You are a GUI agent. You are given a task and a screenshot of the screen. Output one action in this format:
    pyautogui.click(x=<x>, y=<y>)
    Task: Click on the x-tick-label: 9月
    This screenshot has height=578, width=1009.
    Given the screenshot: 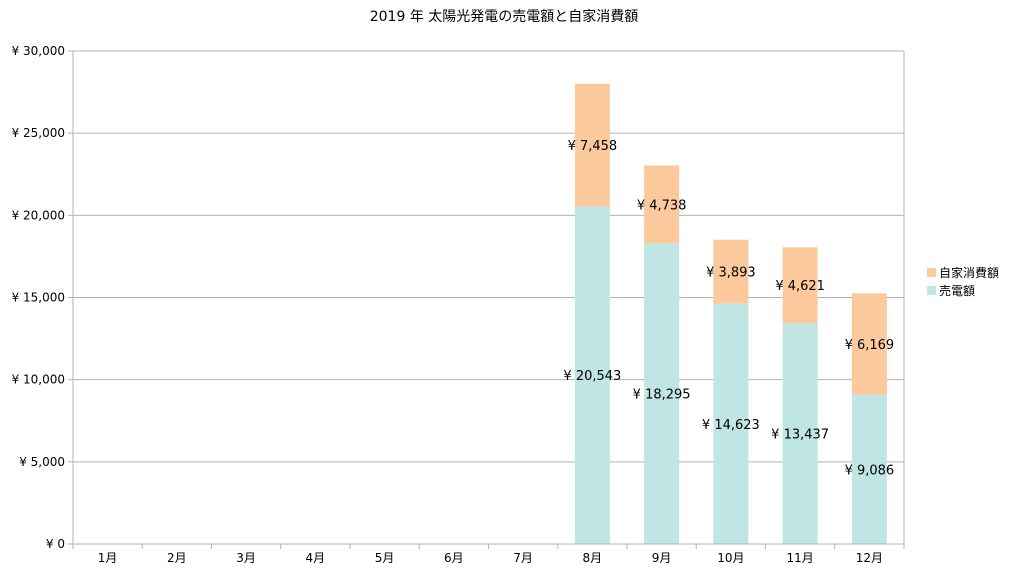 What is the action you would take?
    pyautogui.click(x=662, y=558)
    